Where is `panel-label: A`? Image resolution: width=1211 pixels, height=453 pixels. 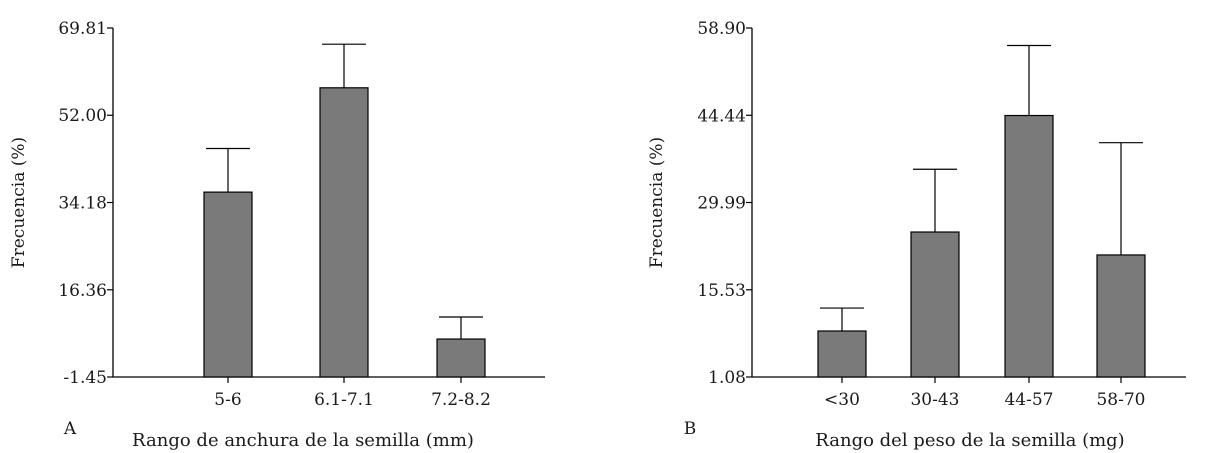
panel-label: A is located at coordinates (70, 429).